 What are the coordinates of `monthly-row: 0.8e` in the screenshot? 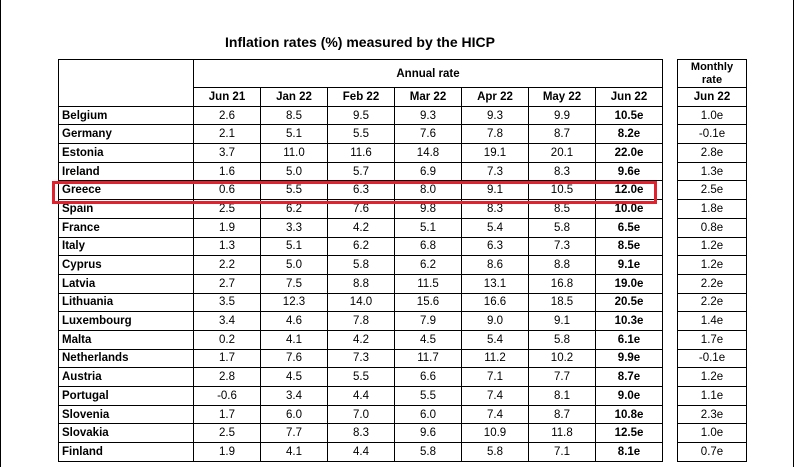 It's located at (712, 227).